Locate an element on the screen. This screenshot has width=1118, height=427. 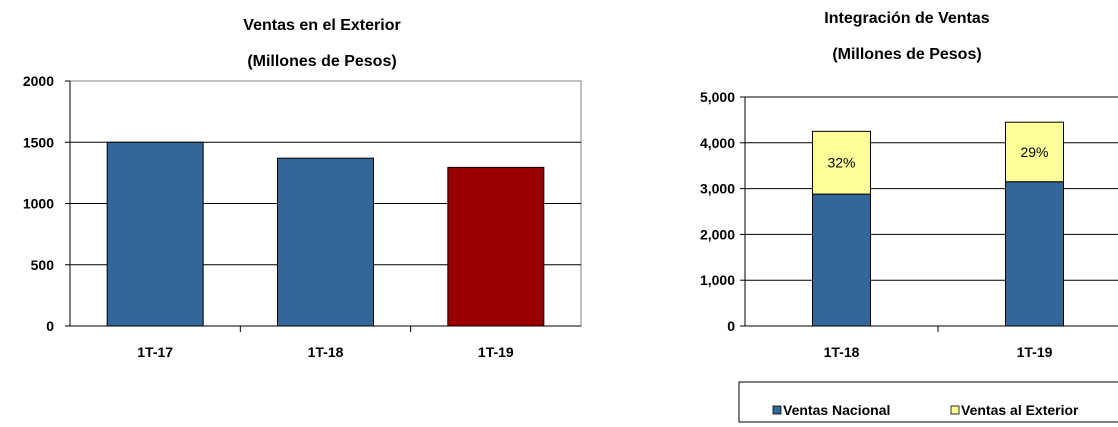
chart2-y-tick-label: 1,000 is located at coordinates (717, 280).